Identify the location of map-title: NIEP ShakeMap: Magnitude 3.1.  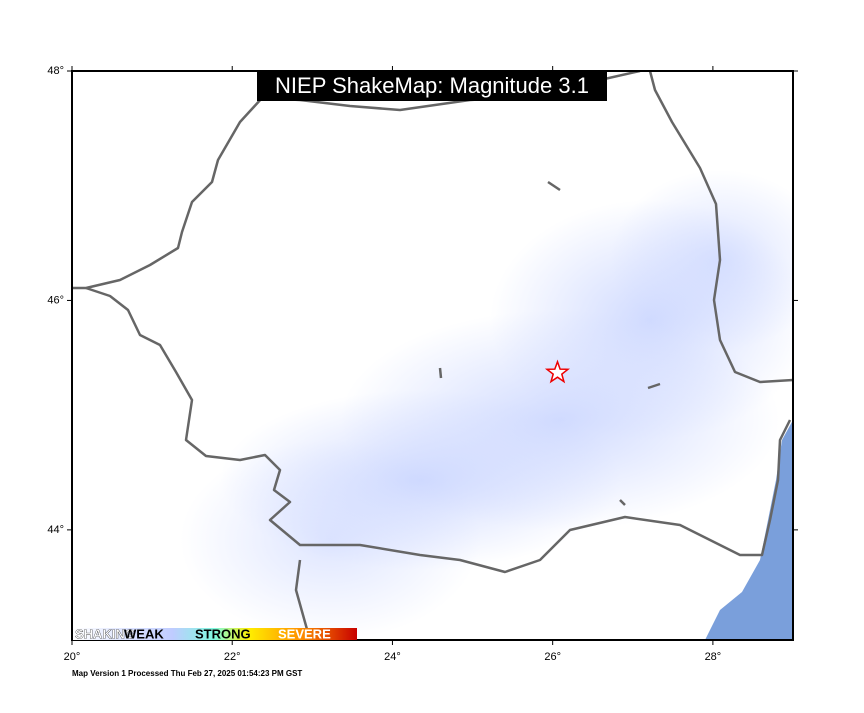
(432, 85).